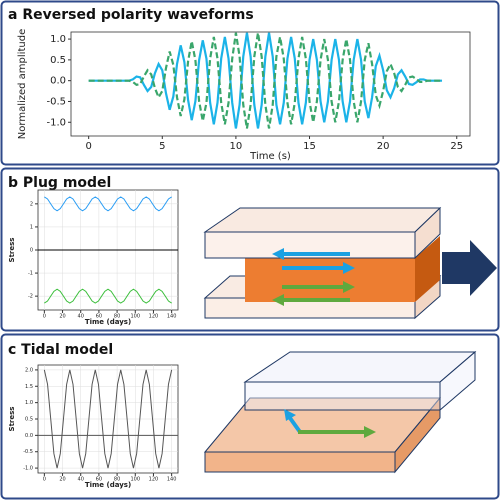  Describe the element at coordinates (31, 227) in the screenshot. I see `y-tick-label: 1` at that location.